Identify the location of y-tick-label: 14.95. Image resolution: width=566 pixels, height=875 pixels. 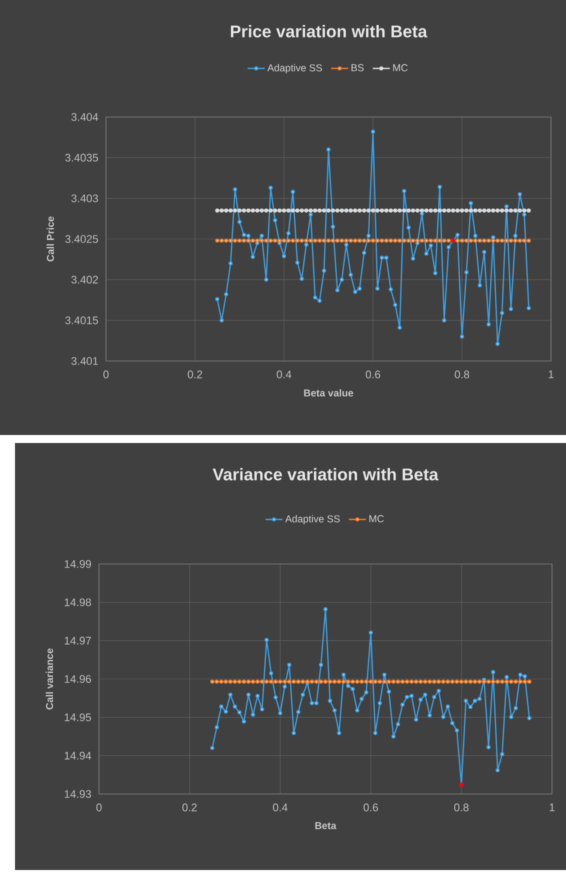
(77, 717).